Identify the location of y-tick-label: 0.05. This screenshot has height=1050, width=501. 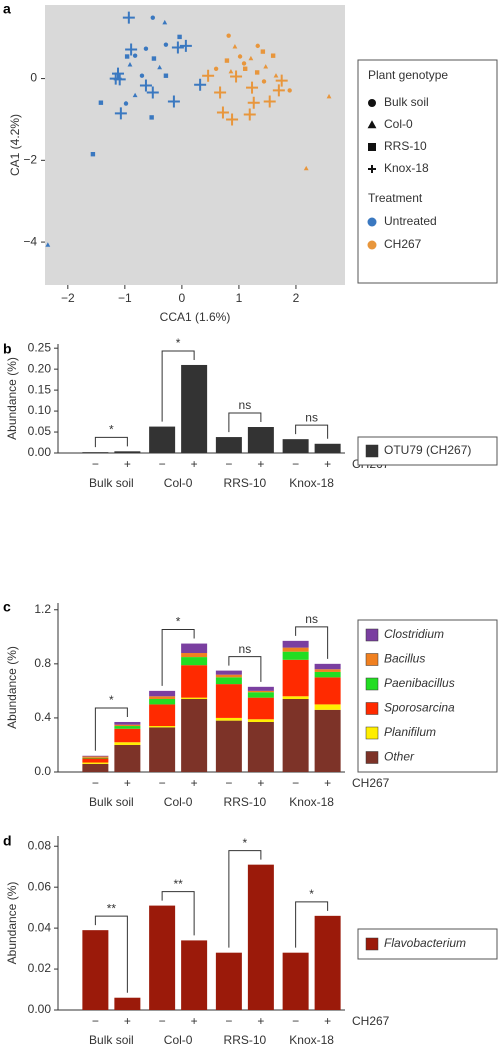
(40, 431).